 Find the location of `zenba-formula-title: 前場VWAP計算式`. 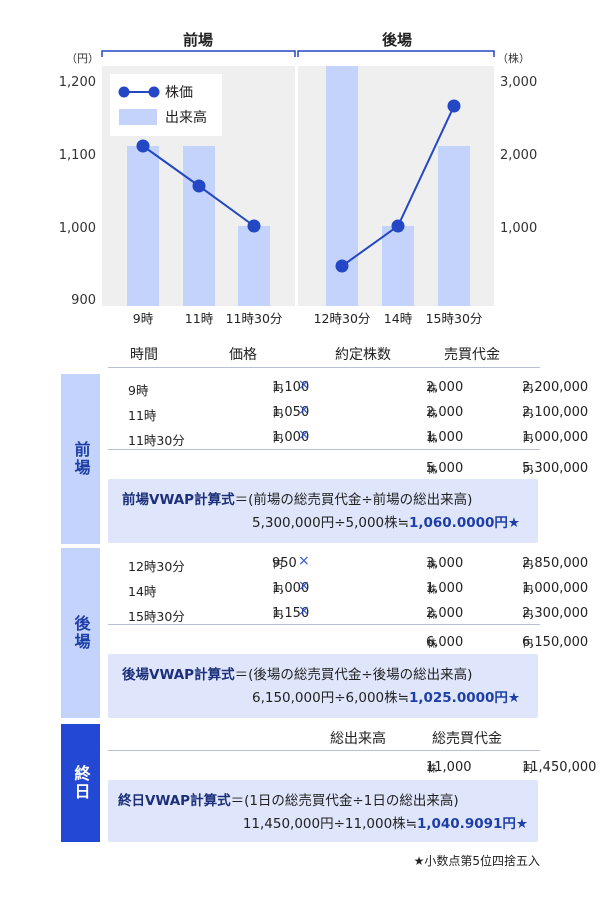

zenba-formula-title: 前場VWAP計算式 is located at coordinates (178, 500).